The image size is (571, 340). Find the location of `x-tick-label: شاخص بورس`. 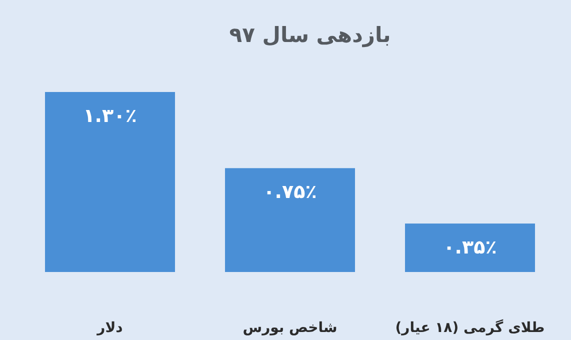

x-tick-label: شاخص بورس is located at coordinates (290, 328).